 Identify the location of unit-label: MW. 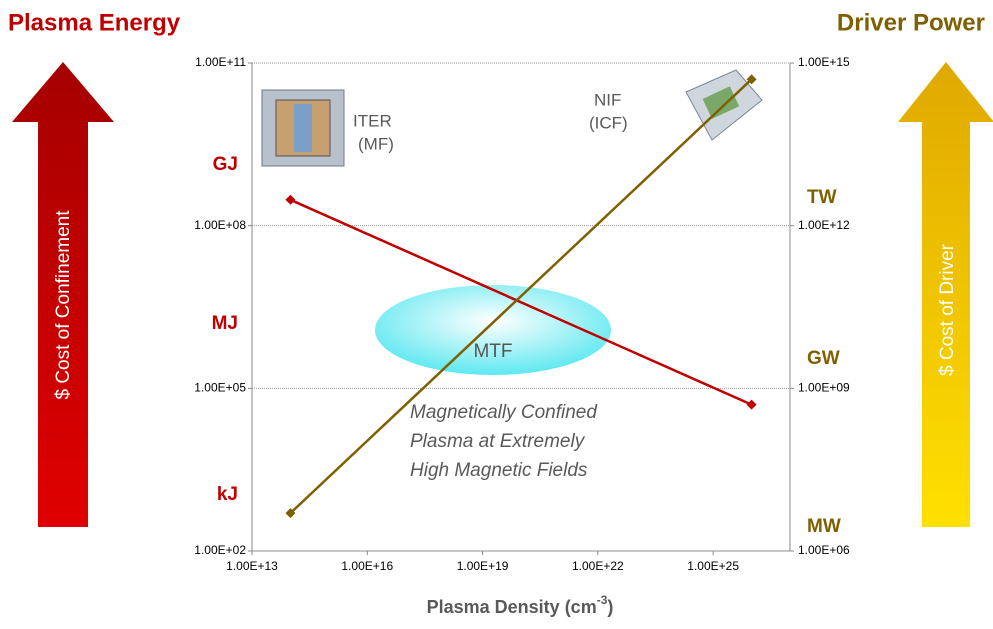
(824, 526).